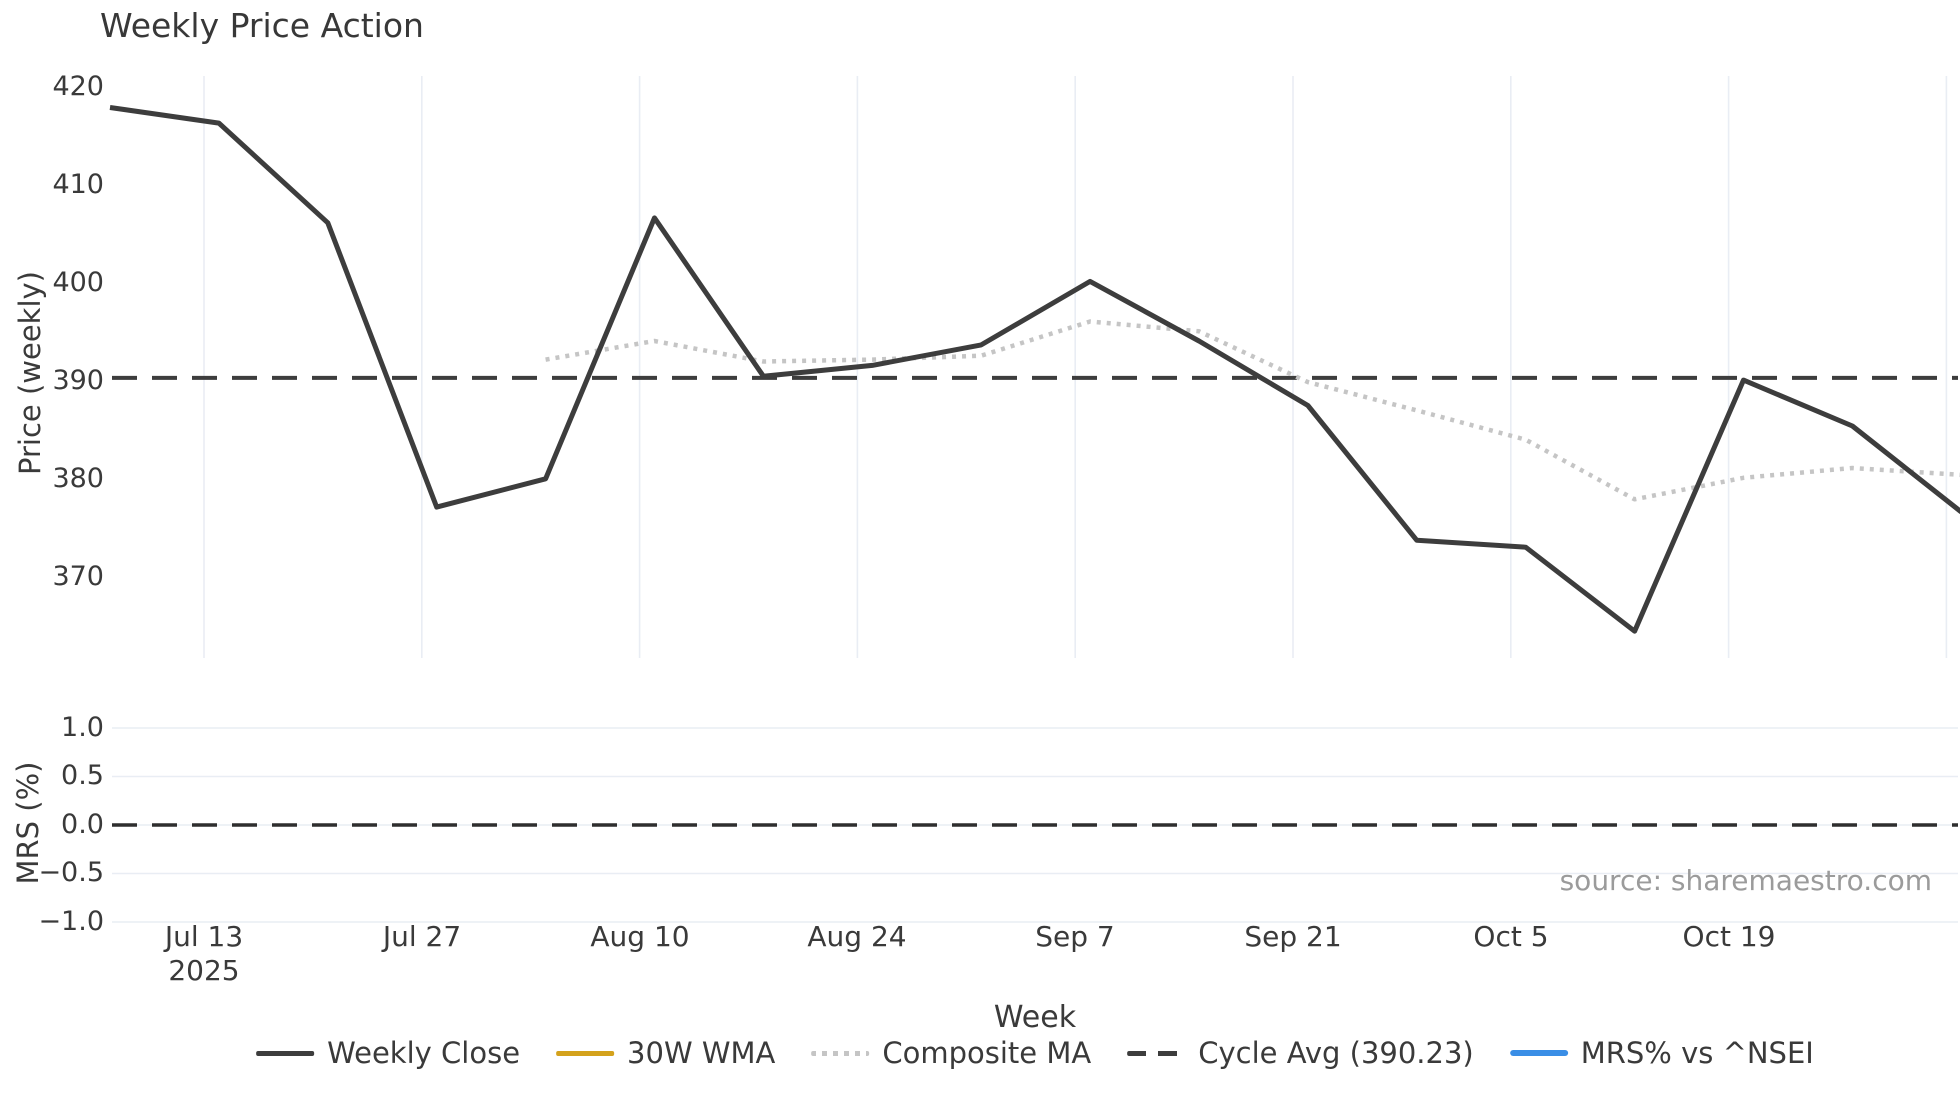  I want to click on x-axis-label: Week, so click(1035, 1017).